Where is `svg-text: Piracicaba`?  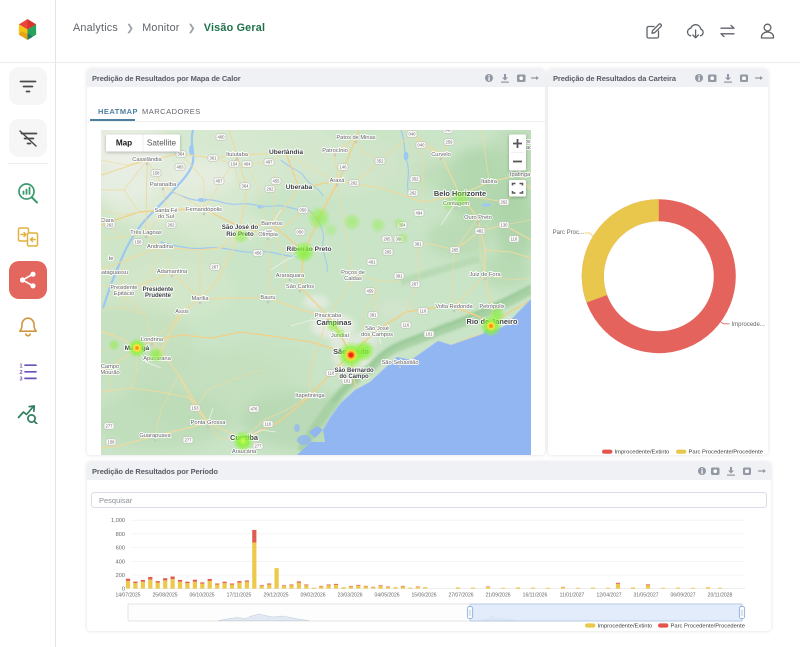
svg-text: Piracicaba is located at coordinates (328, 316).